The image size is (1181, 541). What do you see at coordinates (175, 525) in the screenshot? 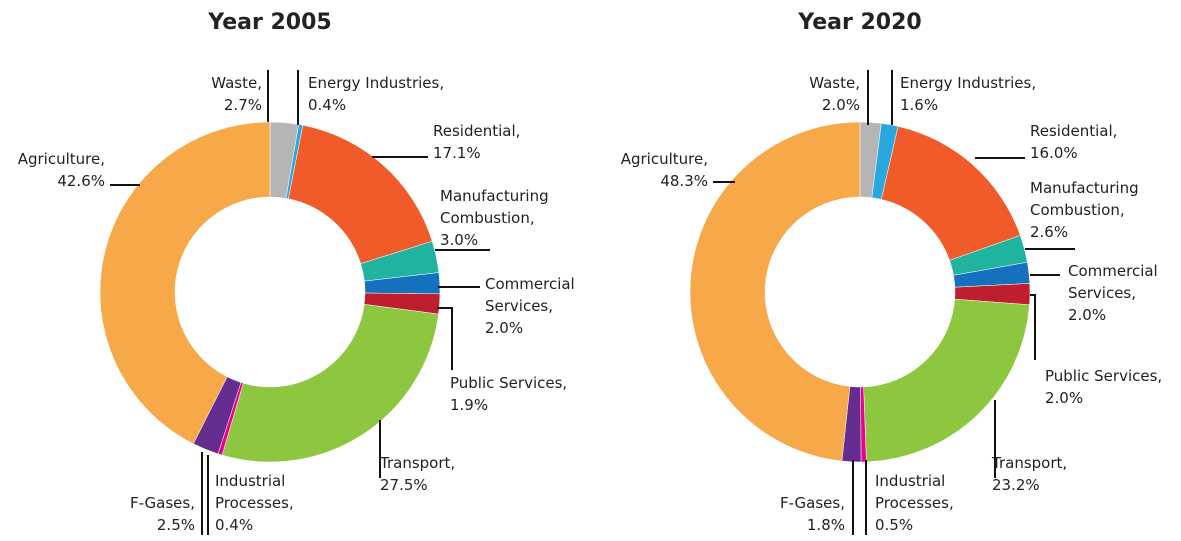
I see `segment-value-label: 2.5%` at bounding box center [175, 525].